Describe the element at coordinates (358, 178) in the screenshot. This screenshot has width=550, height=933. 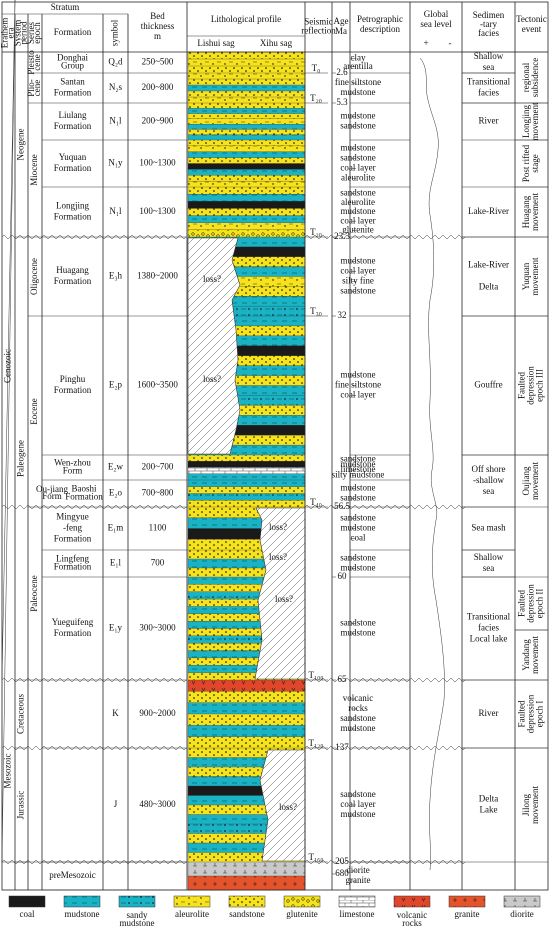
I see `description: aleurolite` at that location.